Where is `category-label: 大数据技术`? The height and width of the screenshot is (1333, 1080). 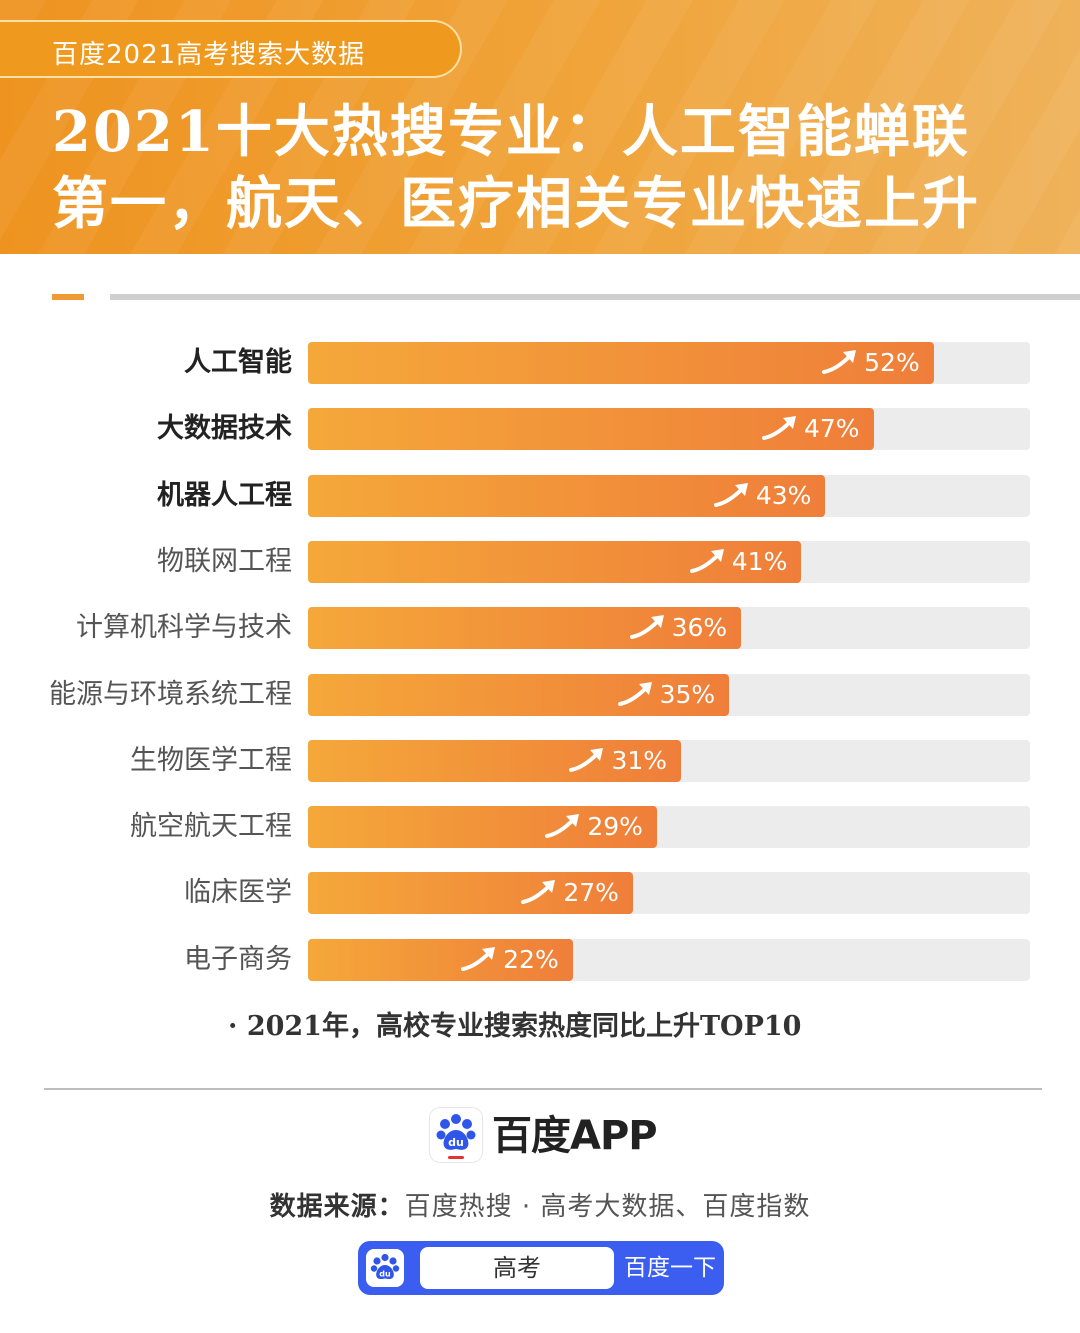
category-label: 大数据技术 is located at coordinates (224, 429).